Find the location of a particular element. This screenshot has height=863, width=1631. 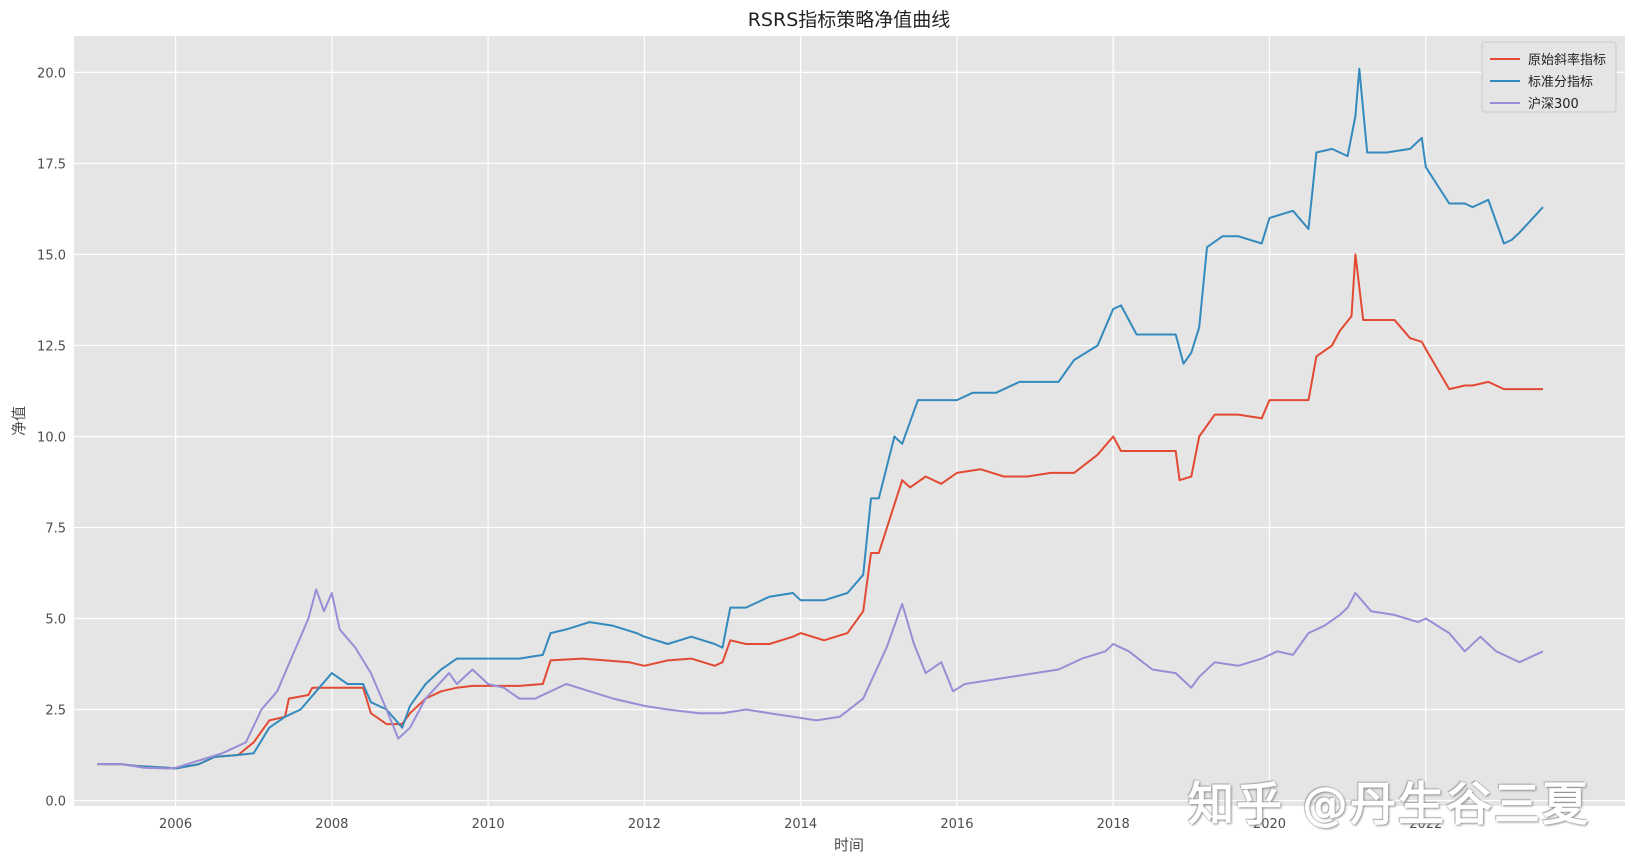

x-tick-label: 2020 is located at coordinates (1269, 824).